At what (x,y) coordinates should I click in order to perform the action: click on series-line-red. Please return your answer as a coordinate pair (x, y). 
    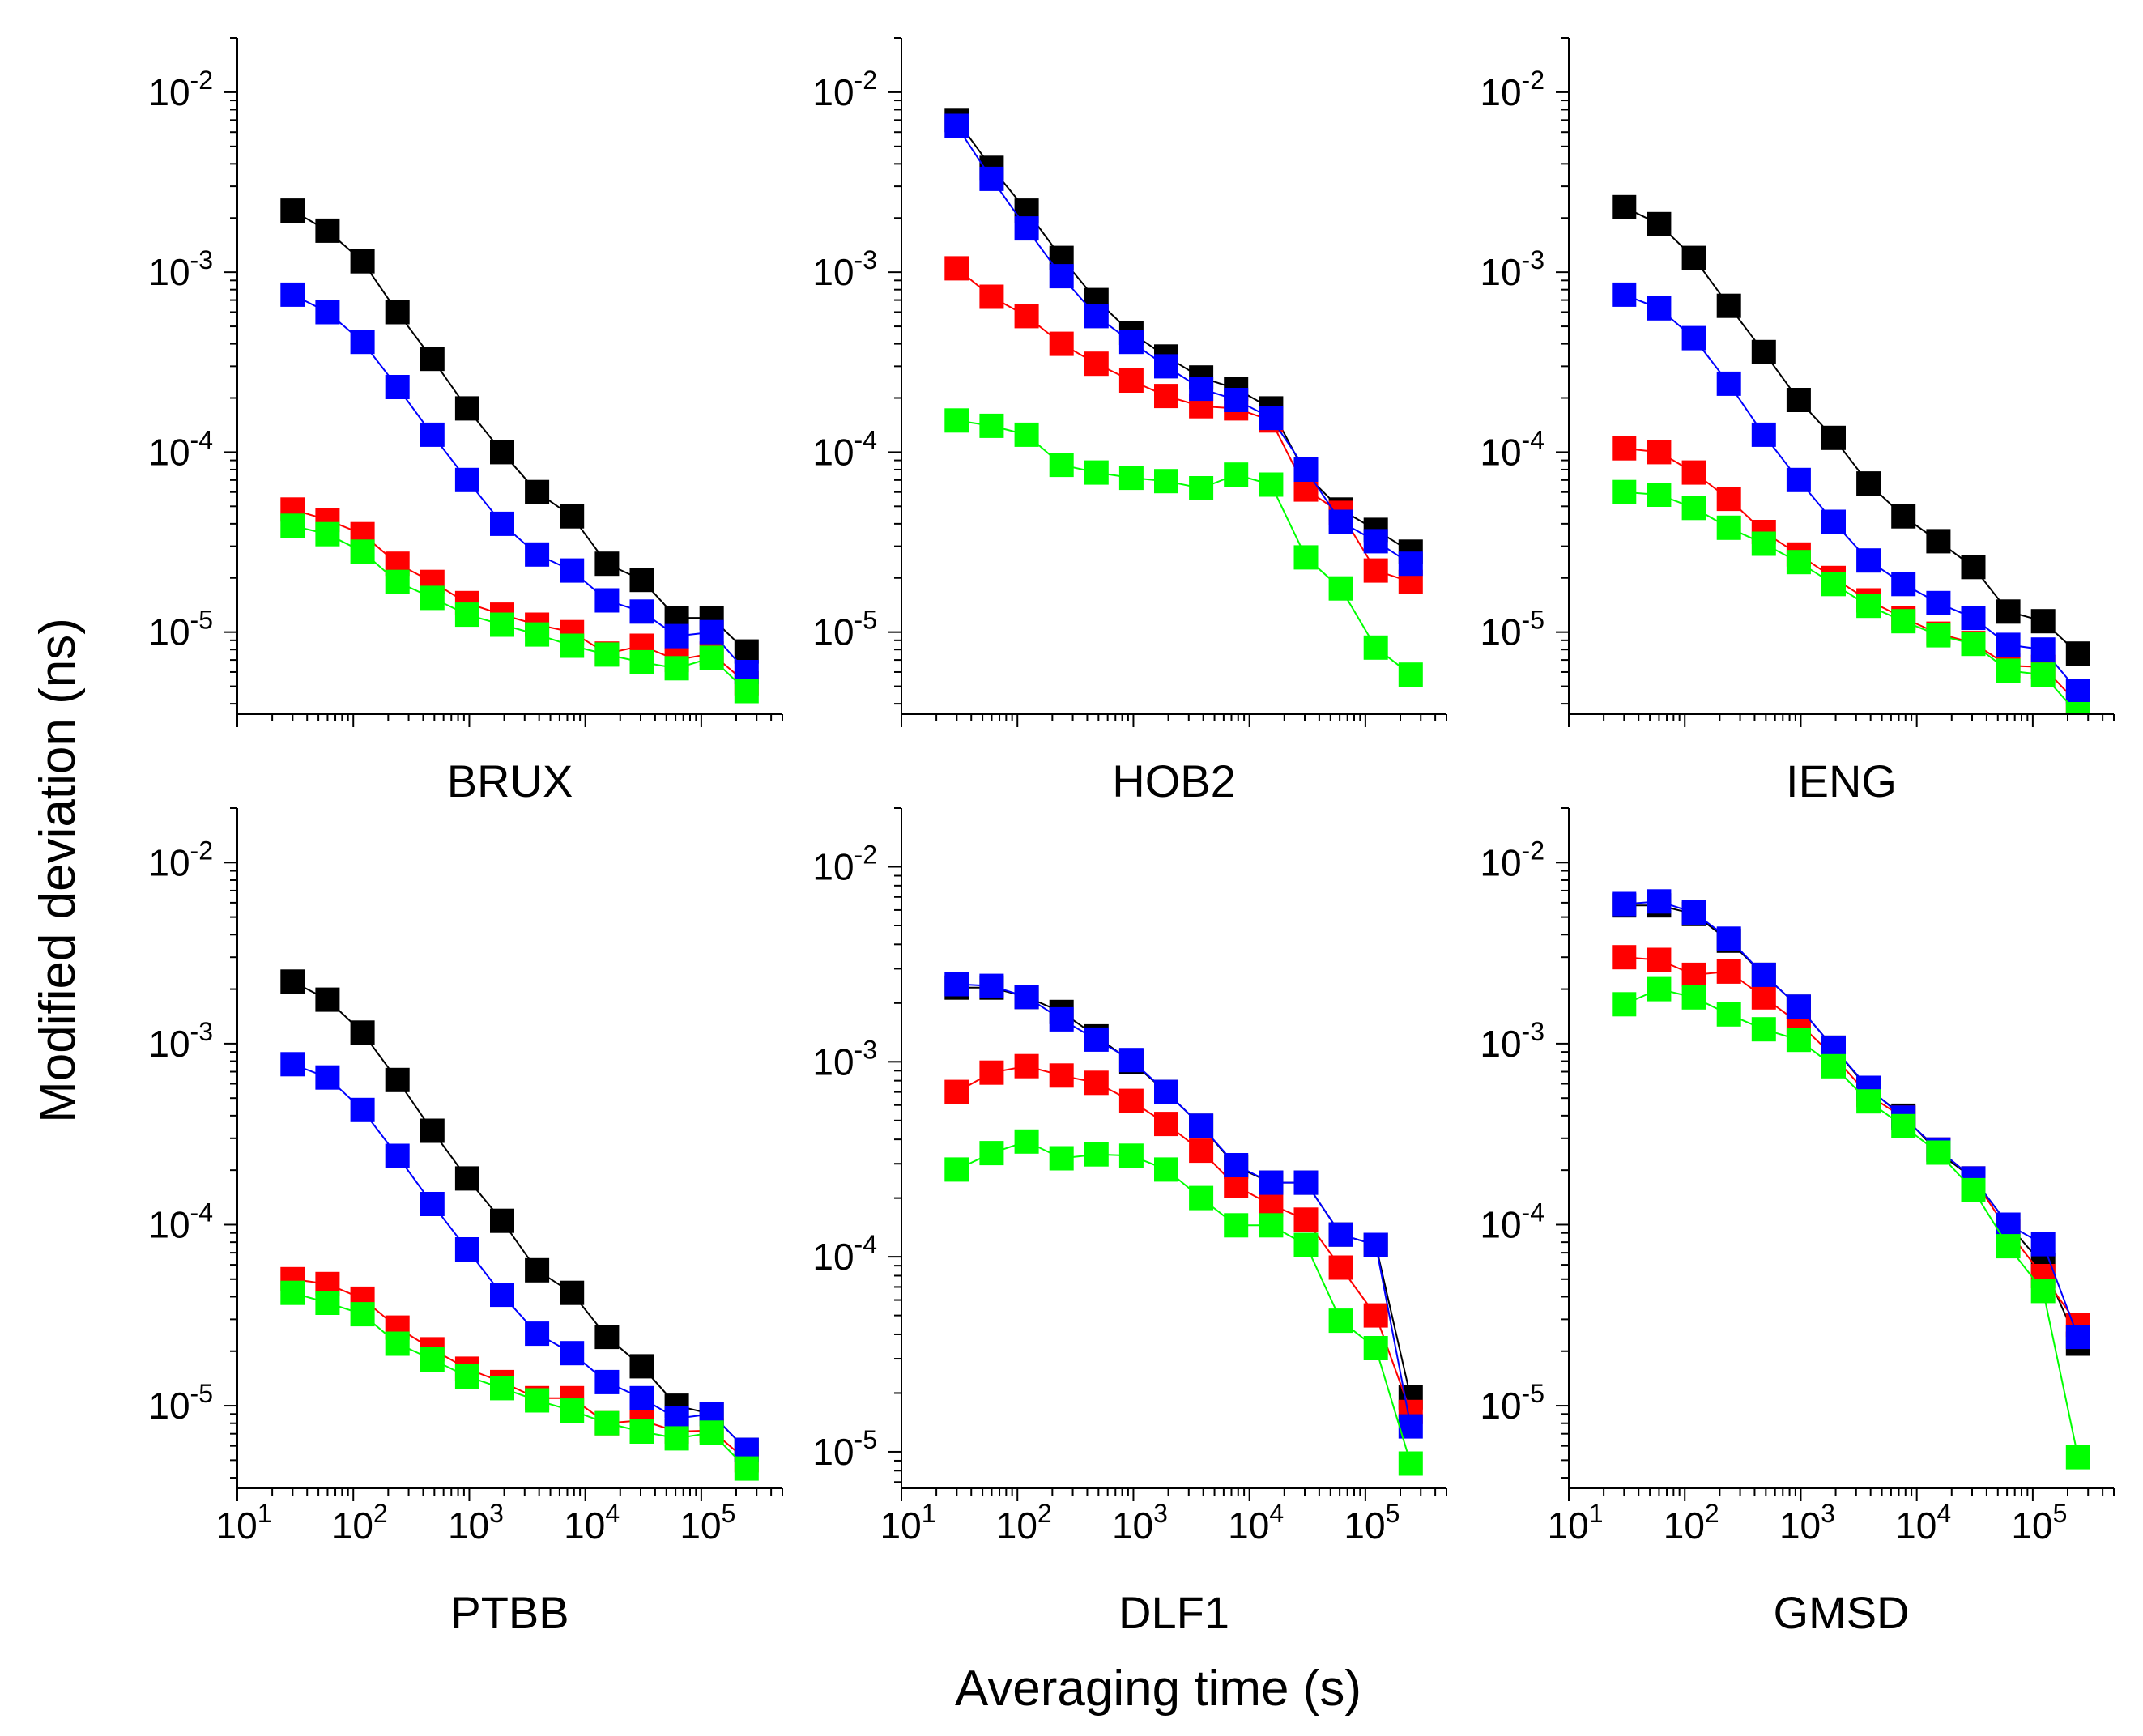
    Looking at the image, I should click on (1851, 1140).